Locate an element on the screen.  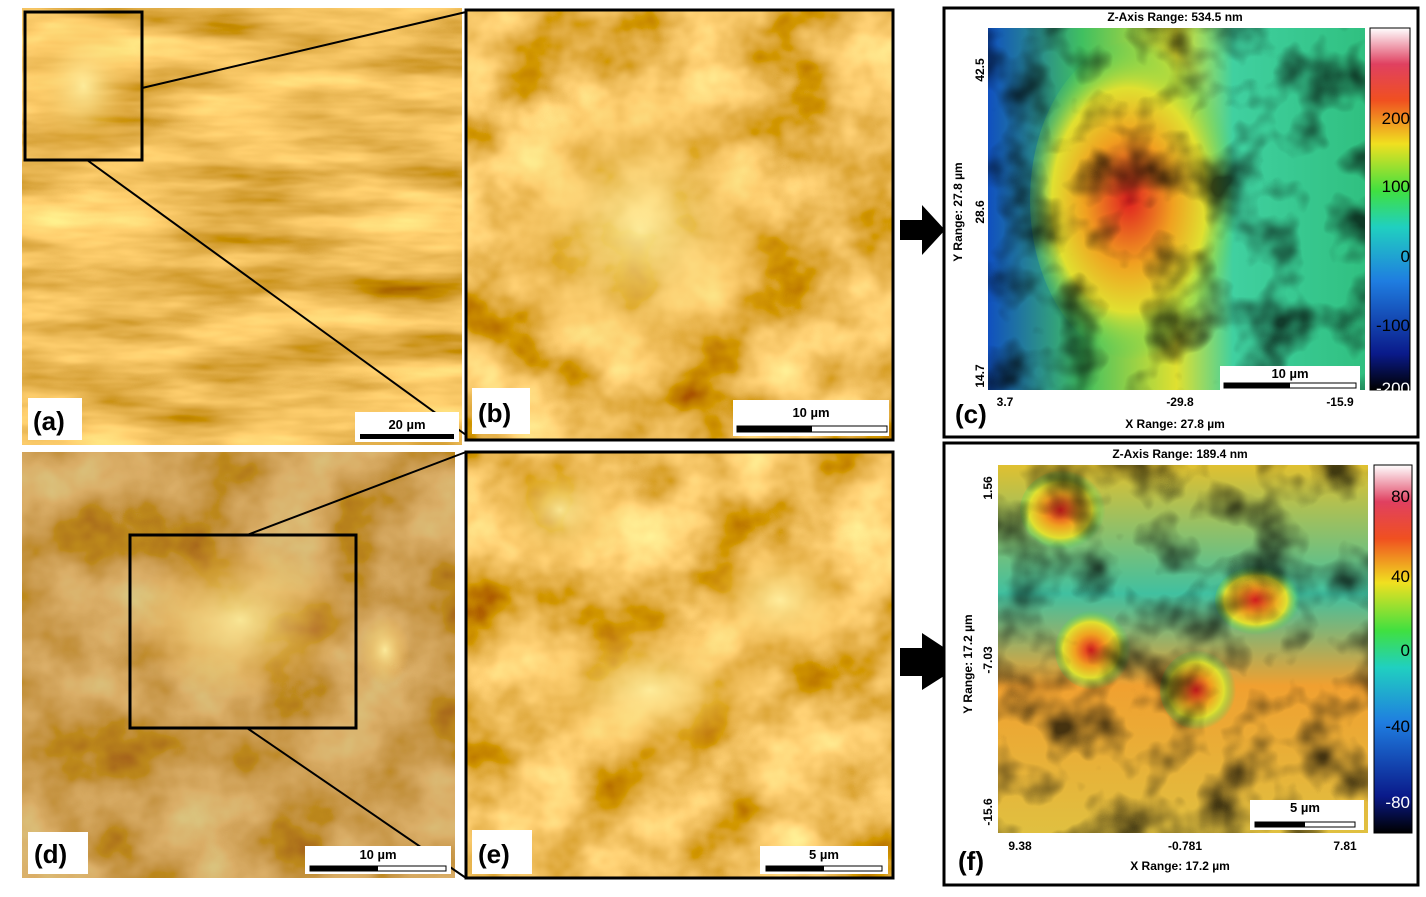
y-range: Y Range: 27.8 µm is located at coordinates (958, 211).